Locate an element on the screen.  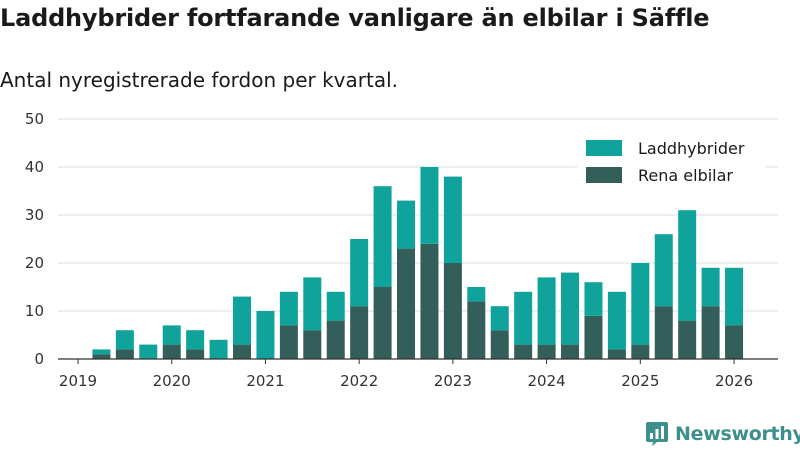
y-tick-label: 0 is located at coordinates (39, 359).